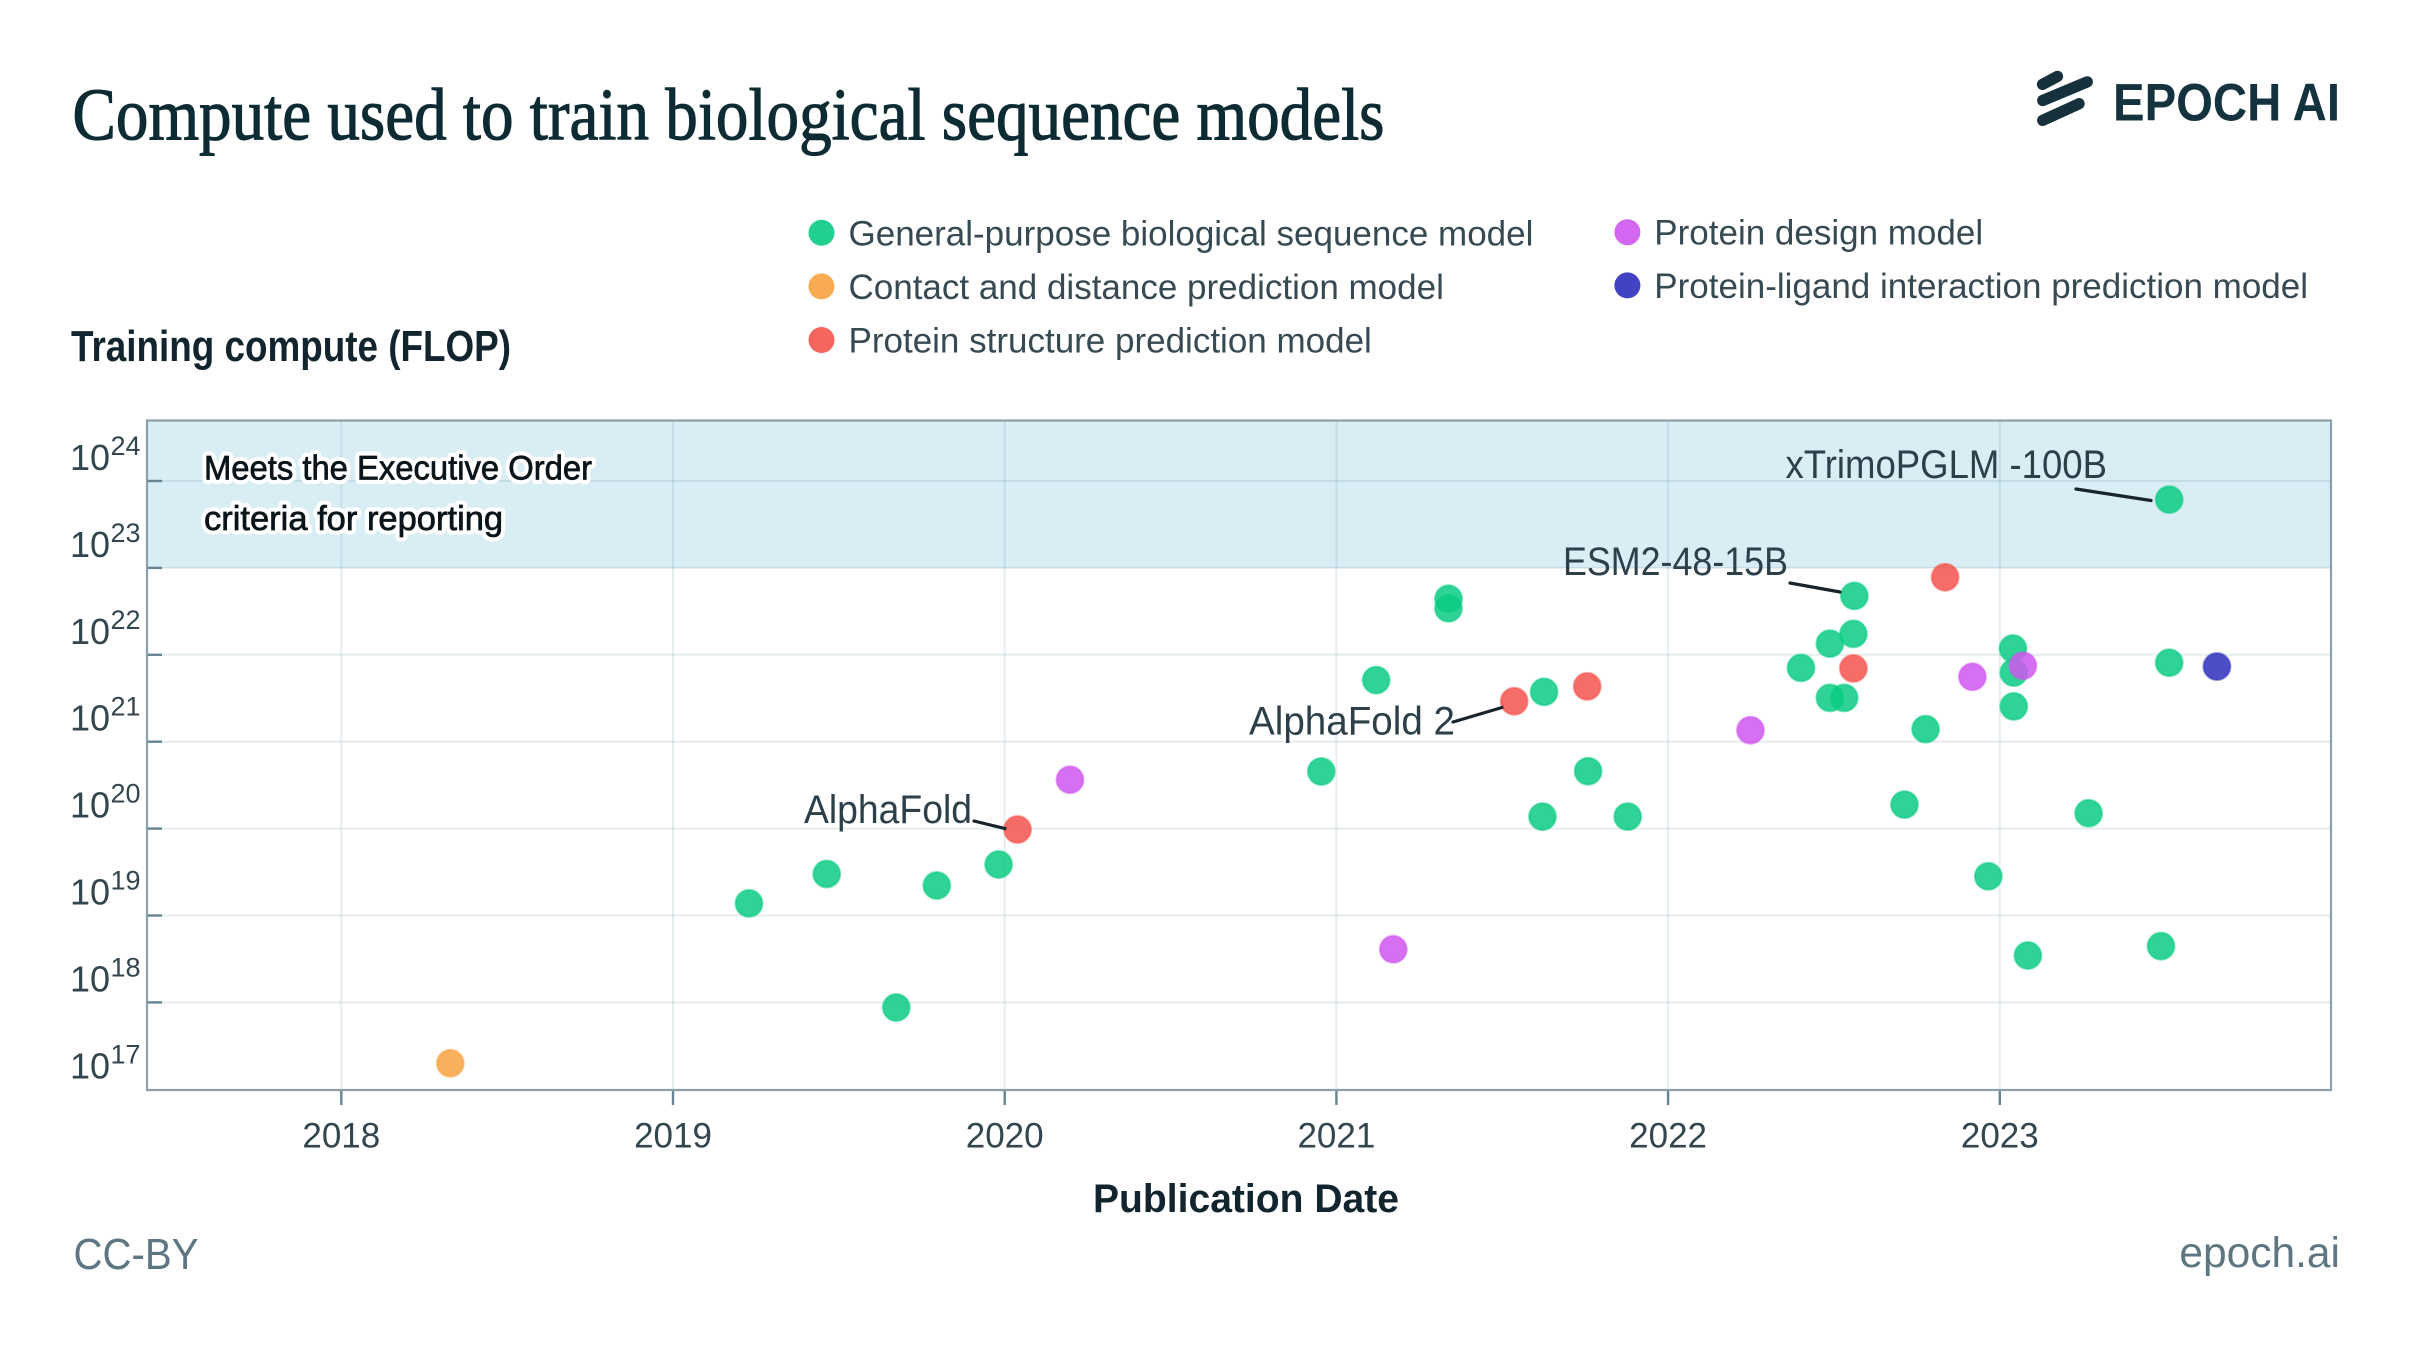 The height and width of the screenshot is (1359, 2415). What do you see at coordinates (673, 1136) in the screenshot?
I see `svg-text: 2019` at bounding box center [673, 1136].